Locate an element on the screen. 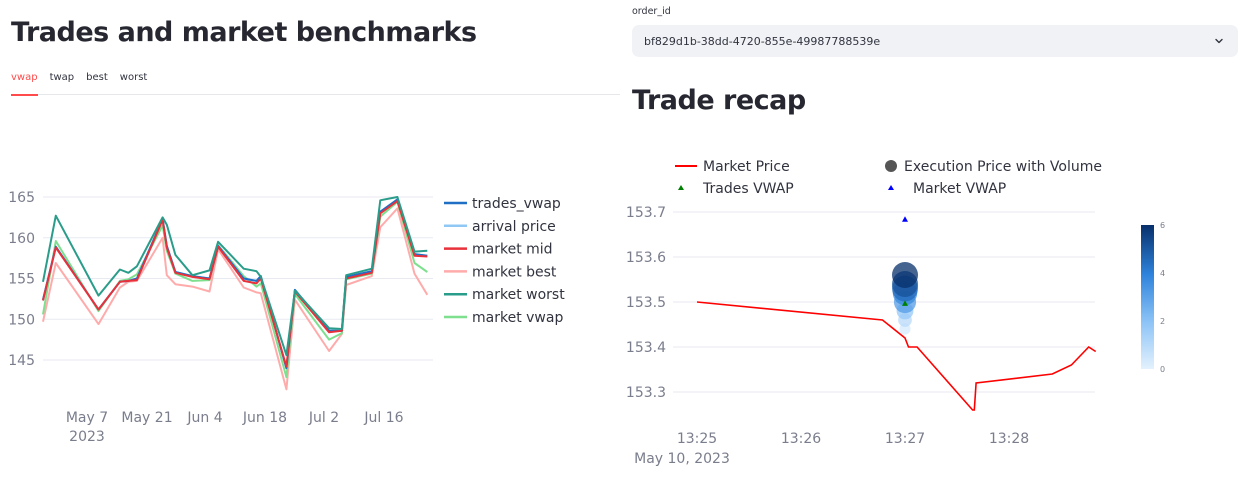  series-line-market-vwap is located at coordinates (235, 289).